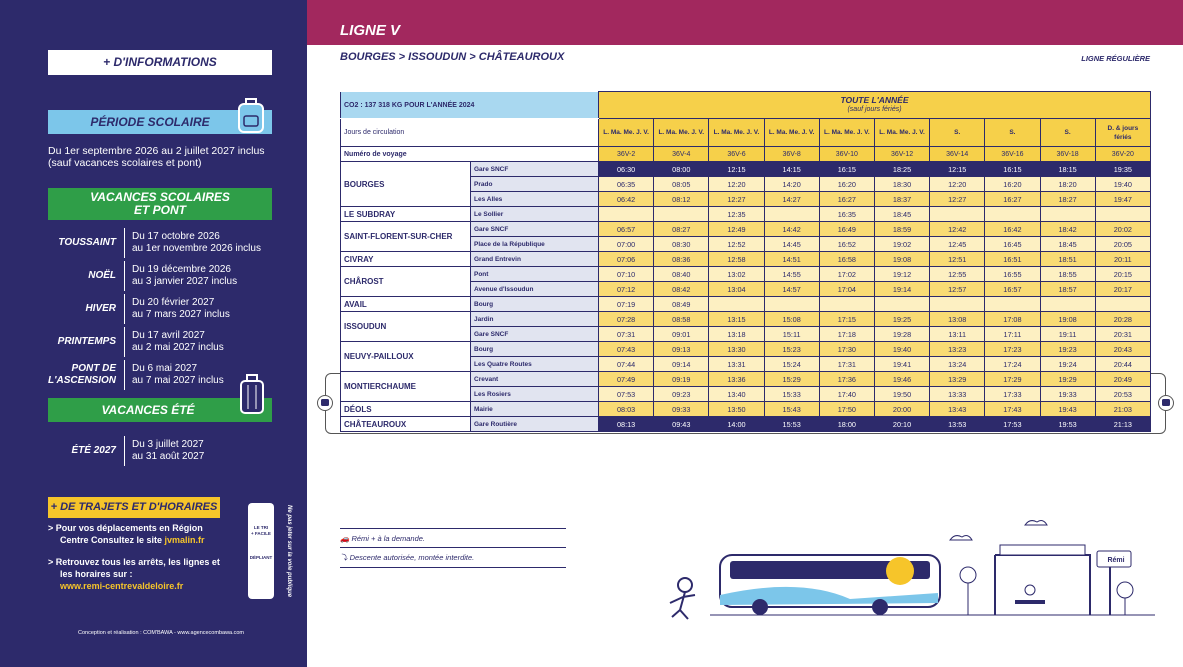  Describe the element at coordinates (87, 242) in the screenshot. I see `period-name: TOUSSAINT` at that location.